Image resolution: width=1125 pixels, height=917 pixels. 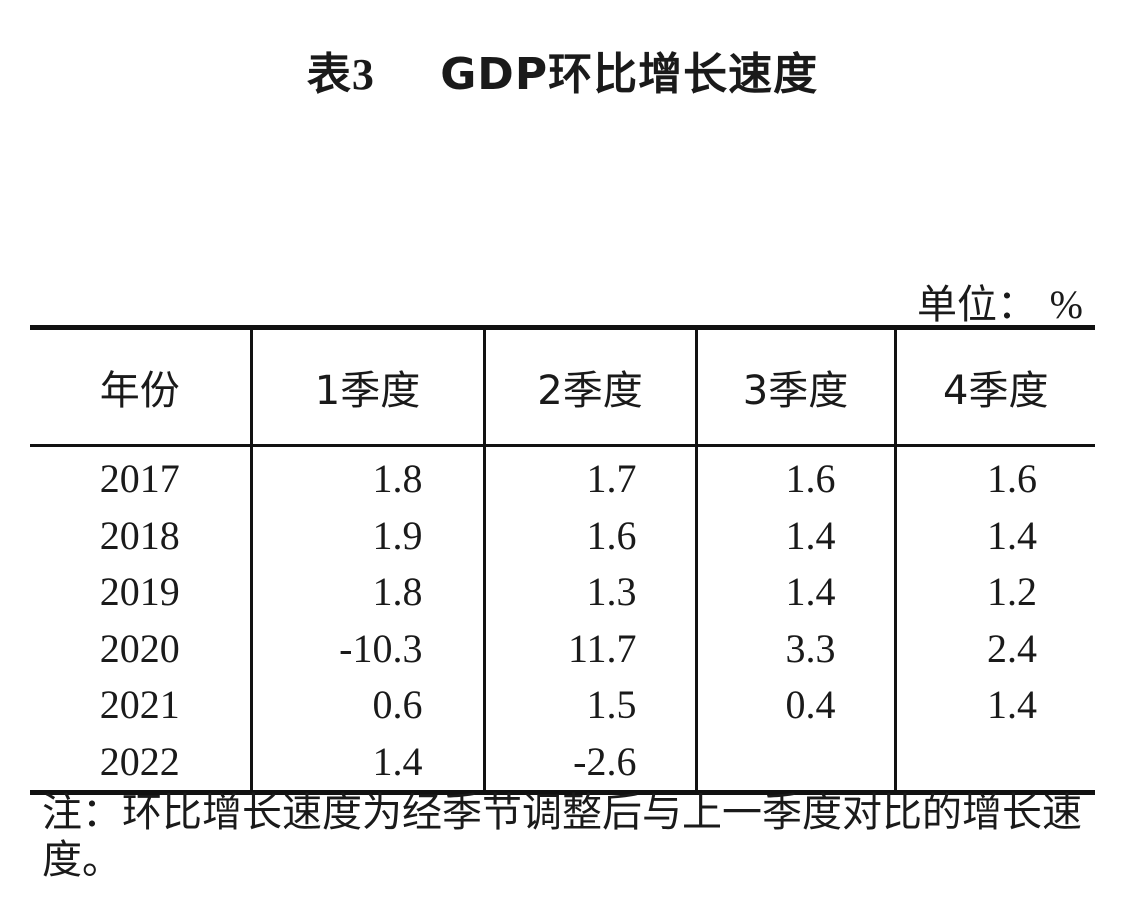 What do you see at coordinates (366, 705) in the screenshot?
I see `cell-q1: 0.6` at bounding box center [366, 705].